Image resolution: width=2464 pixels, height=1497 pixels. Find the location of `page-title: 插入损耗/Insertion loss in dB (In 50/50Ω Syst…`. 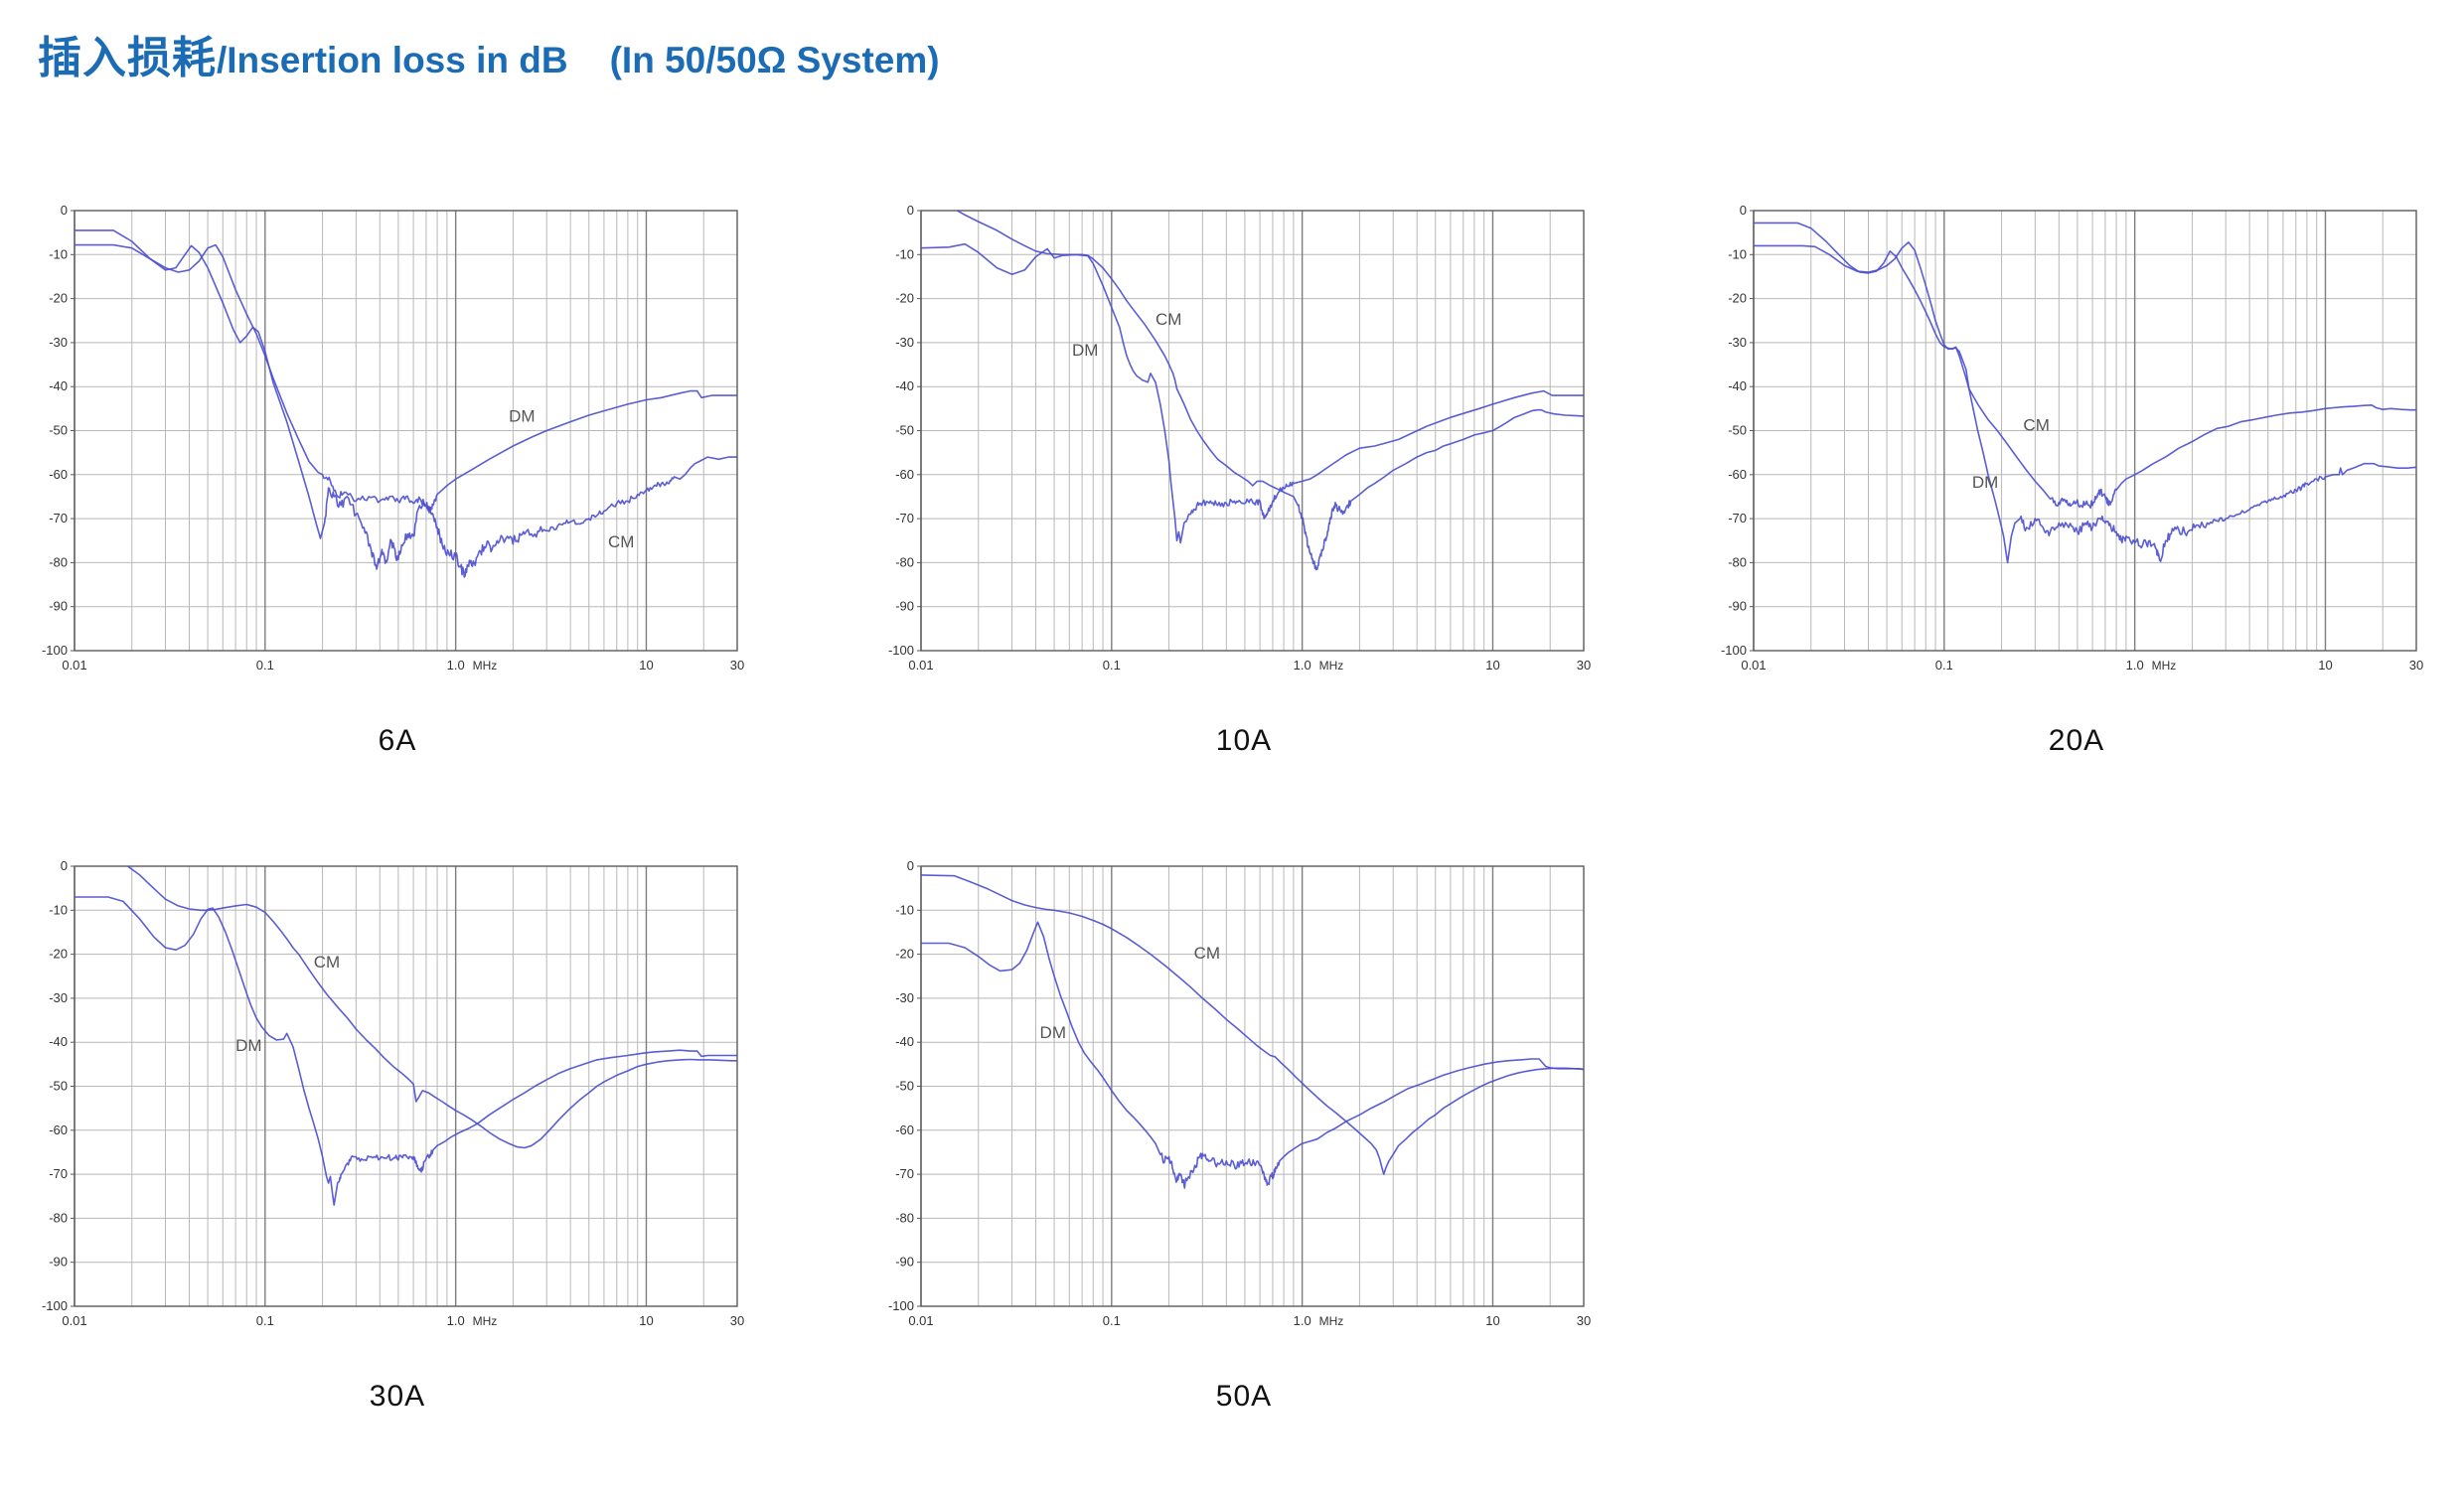

page-title: 插入损耗/Insertion loss in dB (In 50/50Ω Syst… is located at coordinates (489, 53).